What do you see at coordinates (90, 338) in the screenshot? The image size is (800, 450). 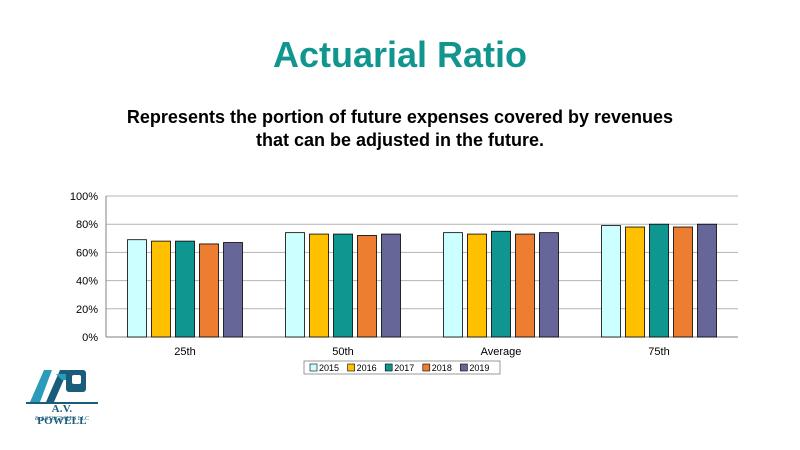 I see `y-tick-label: 0%` at bounding box center [90, 338].